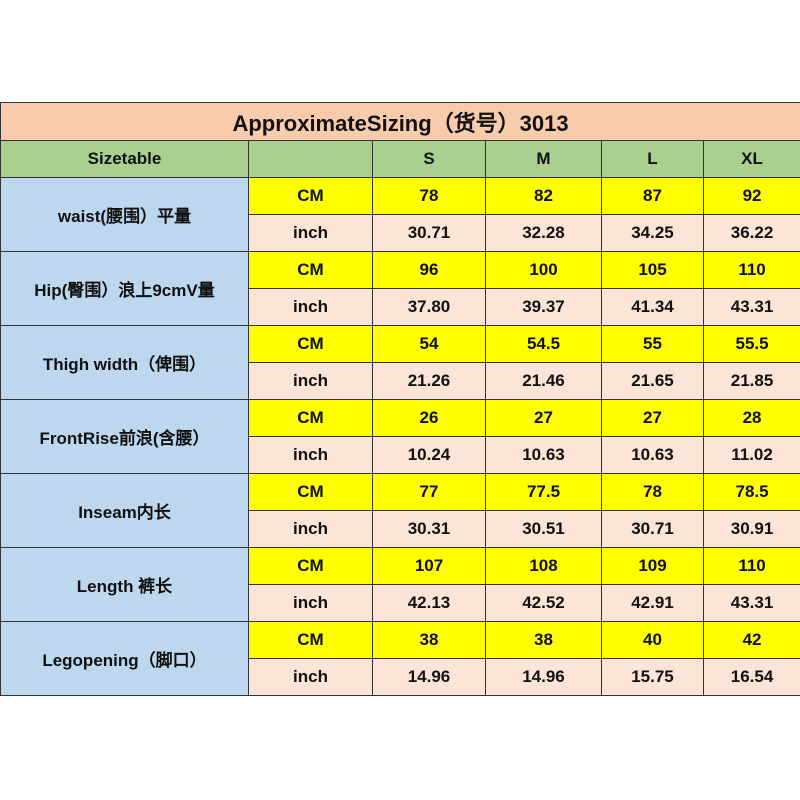 This screenshot has height=800, width=800. Describe the element at coordinates (124, 510) in the screenshot. I see `measurement-label: Inseam内长` at that location.